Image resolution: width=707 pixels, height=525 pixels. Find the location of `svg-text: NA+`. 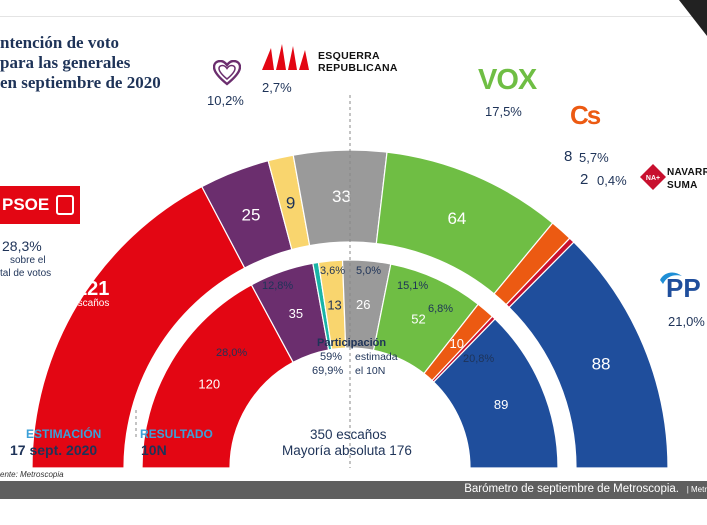

svg-text: NA+ is located at coordinates (653, 178).